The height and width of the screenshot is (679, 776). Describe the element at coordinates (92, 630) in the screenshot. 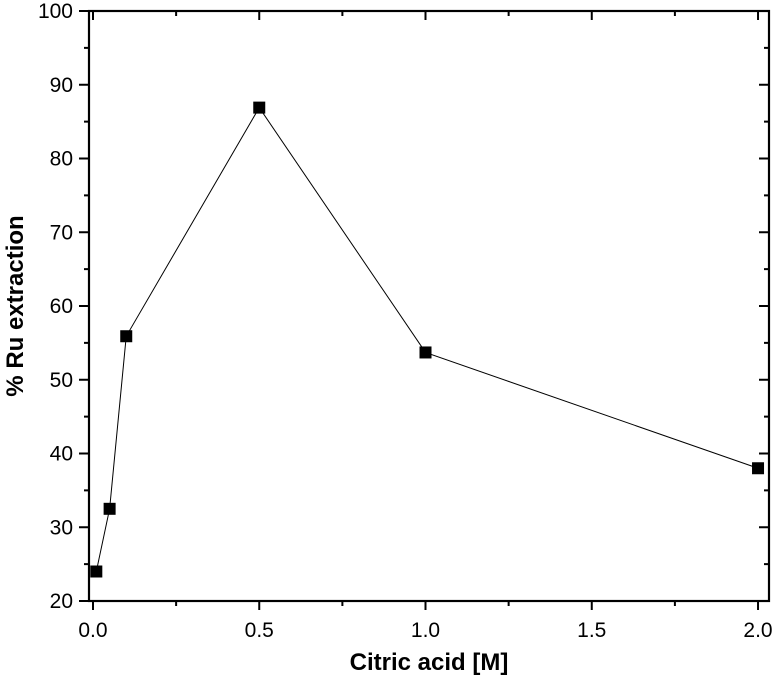

I see `x-tick-label: 0.0` at that location.